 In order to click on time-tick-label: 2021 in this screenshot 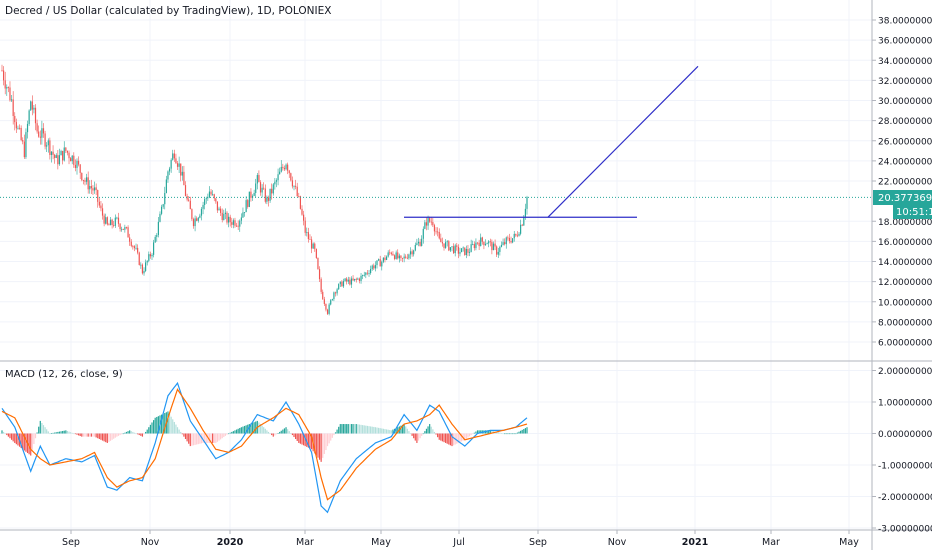, I will do `click(695, 542)`.